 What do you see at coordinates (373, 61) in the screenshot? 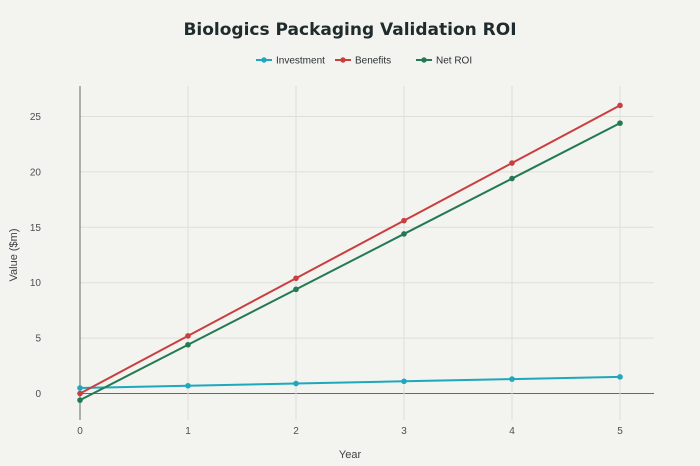
I see `legend-label: Benefits` at bounding box center [373, 61].